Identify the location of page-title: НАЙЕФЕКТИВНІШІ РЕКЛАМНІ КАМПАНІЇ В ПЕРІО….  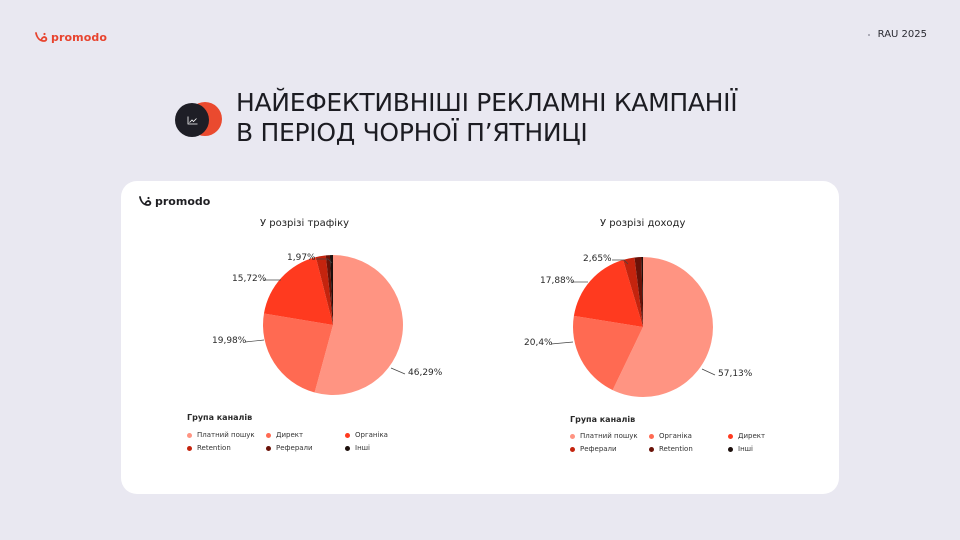
(487, 118).